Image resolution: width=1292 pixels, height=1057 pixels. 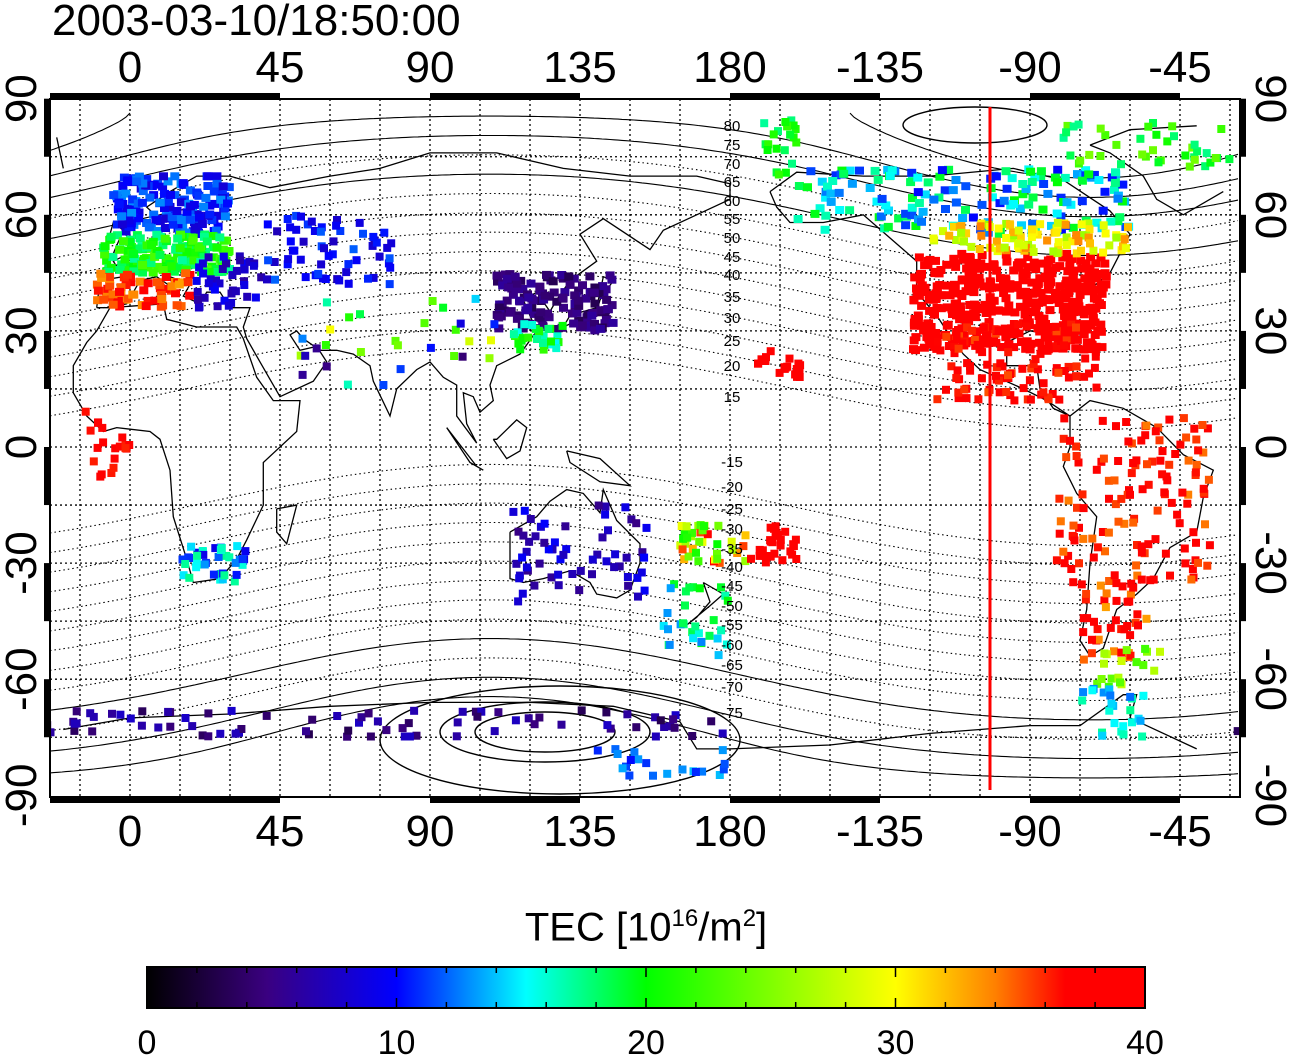 I want to click on map-title: 2003-03-10/18:50:00, so click(x=256, y=22).